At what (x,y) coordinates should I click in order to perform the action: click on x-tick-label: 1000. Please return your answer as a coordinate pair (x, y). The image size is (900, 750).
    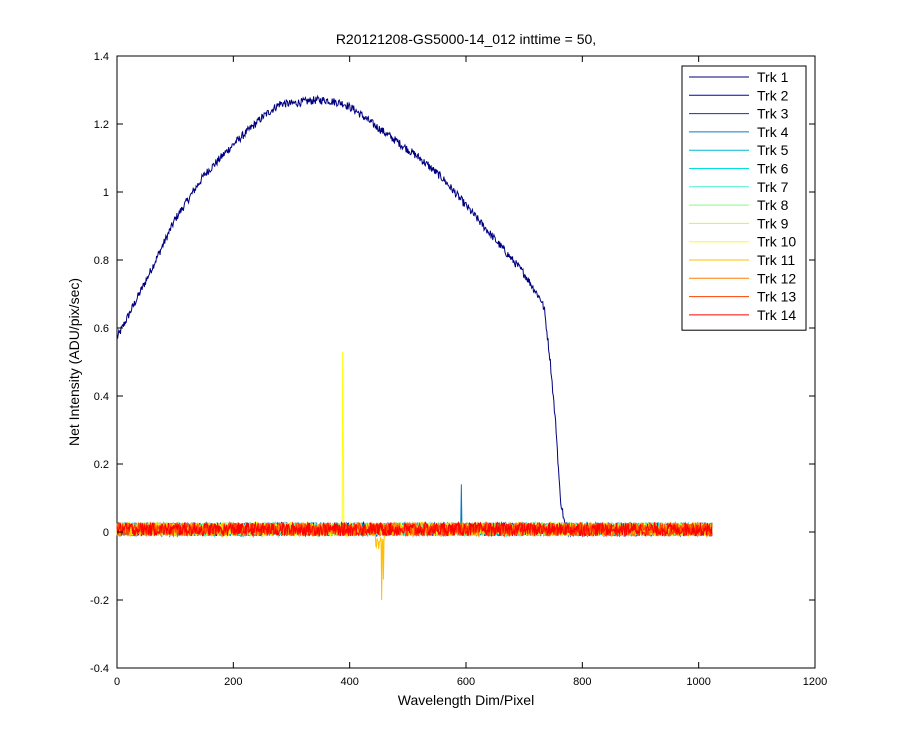
    Looking at the image, I should click on (698, 682).